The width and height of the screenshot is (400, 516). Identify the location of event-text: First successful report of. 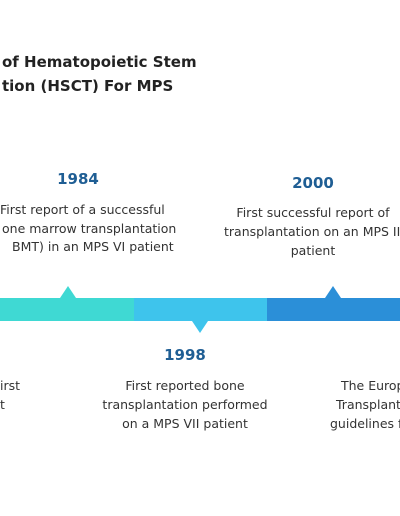
(313, 212).